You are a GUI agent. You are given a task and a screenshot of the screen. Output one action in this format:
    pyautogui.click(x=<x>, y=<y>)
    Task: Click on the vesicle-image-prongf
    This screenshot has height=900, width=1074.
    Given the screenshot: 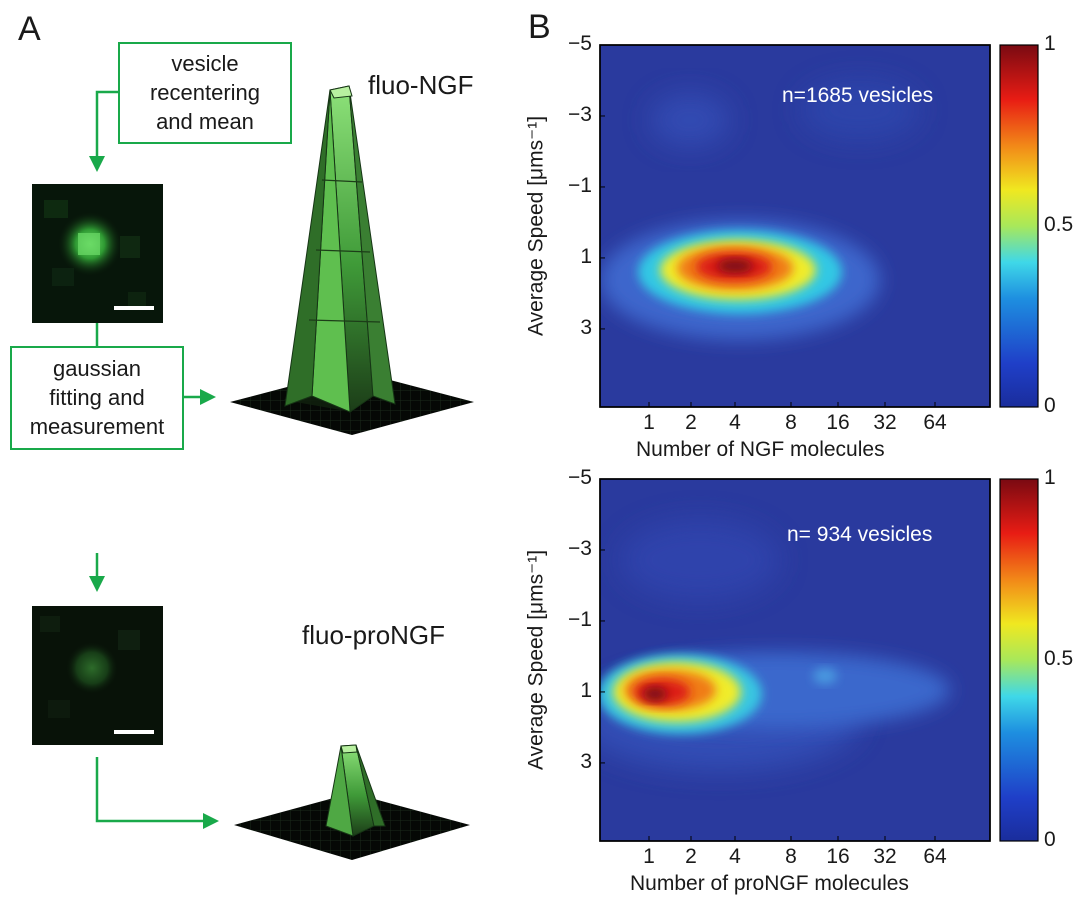 What is the action you would take?
    pyautogui.click(x=97, y=675)
    